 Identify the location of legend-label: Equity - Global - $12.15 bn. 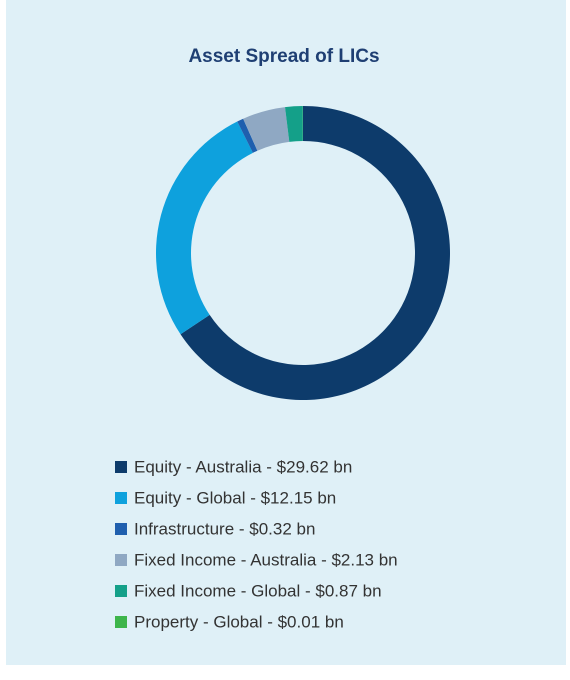
(235, 497).